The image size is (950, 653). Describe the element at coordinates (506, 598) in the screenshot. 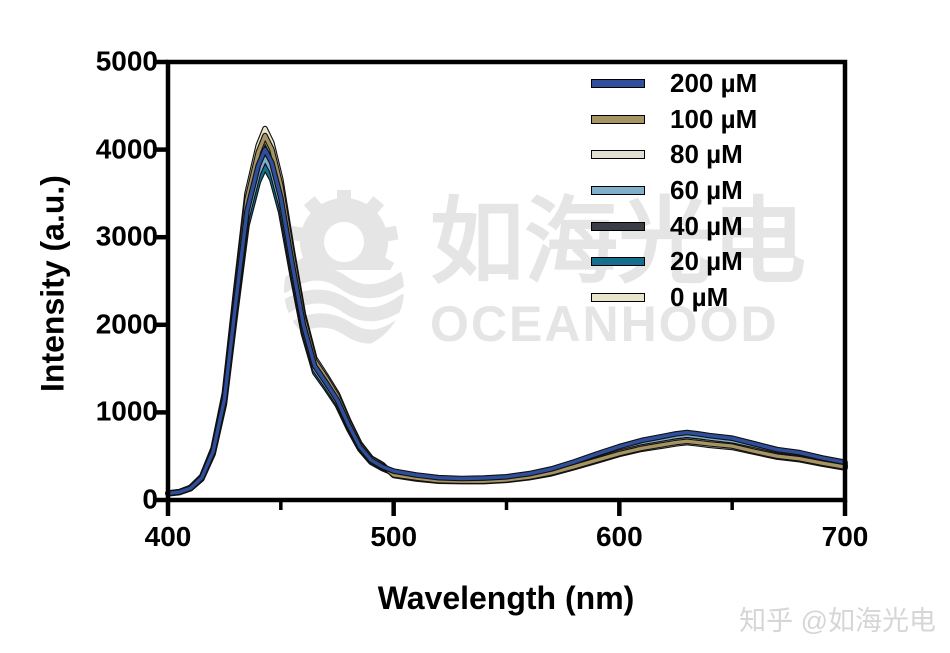

I see `x-axis-title: Wavelength (nm)` at that location.